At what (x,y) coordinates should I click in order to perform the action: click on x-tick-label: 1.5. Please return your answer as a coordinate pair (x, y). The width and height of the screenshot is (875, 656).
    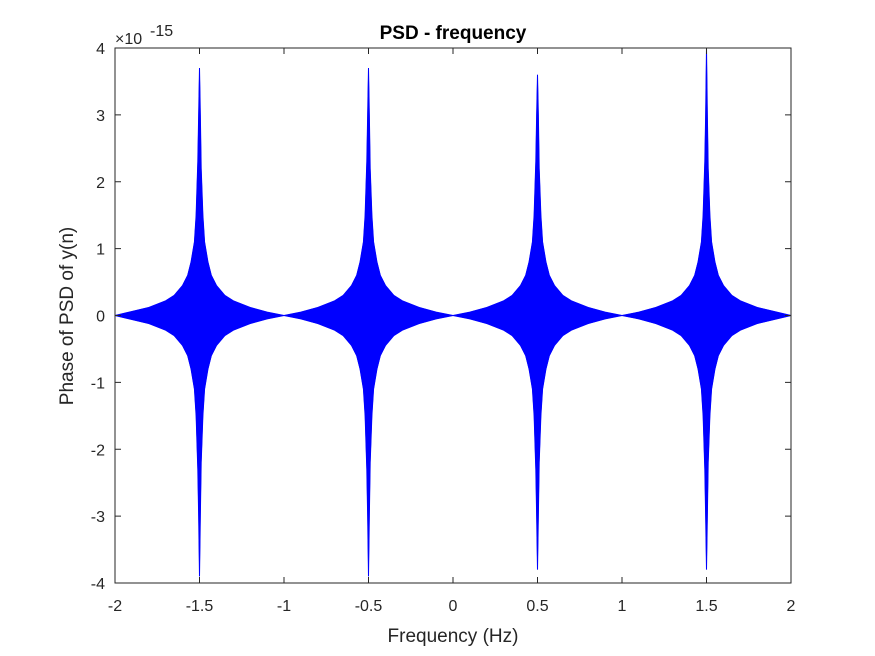
    Looking at the image, I should click on (706, 606).